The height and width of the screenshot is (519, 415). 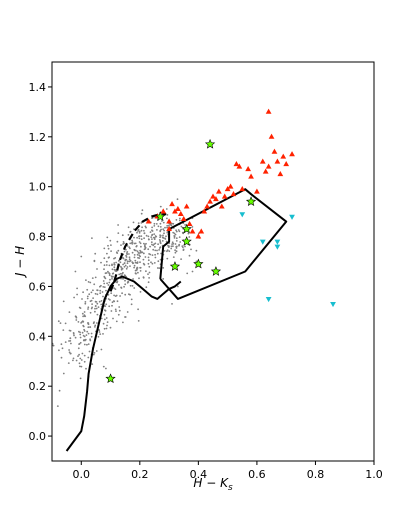 What do you see at coordinates (38, 187) in the screenshot?
I see `y-tick-label: 1.0` at bounding box center [38, 187].